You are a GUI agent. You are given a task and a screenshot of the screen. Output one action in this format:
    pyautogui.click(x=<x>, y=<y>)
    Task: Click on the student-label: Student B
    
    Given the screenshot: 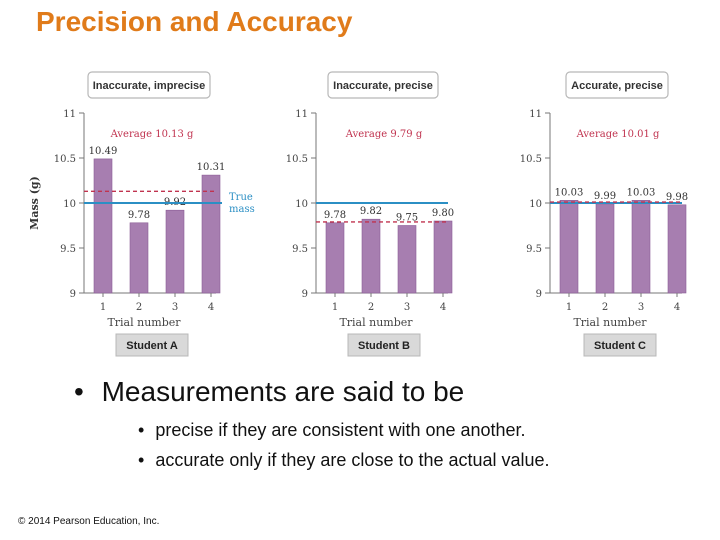 What is the action you would take?
    pyautogui.click(x=384, y=346)
    